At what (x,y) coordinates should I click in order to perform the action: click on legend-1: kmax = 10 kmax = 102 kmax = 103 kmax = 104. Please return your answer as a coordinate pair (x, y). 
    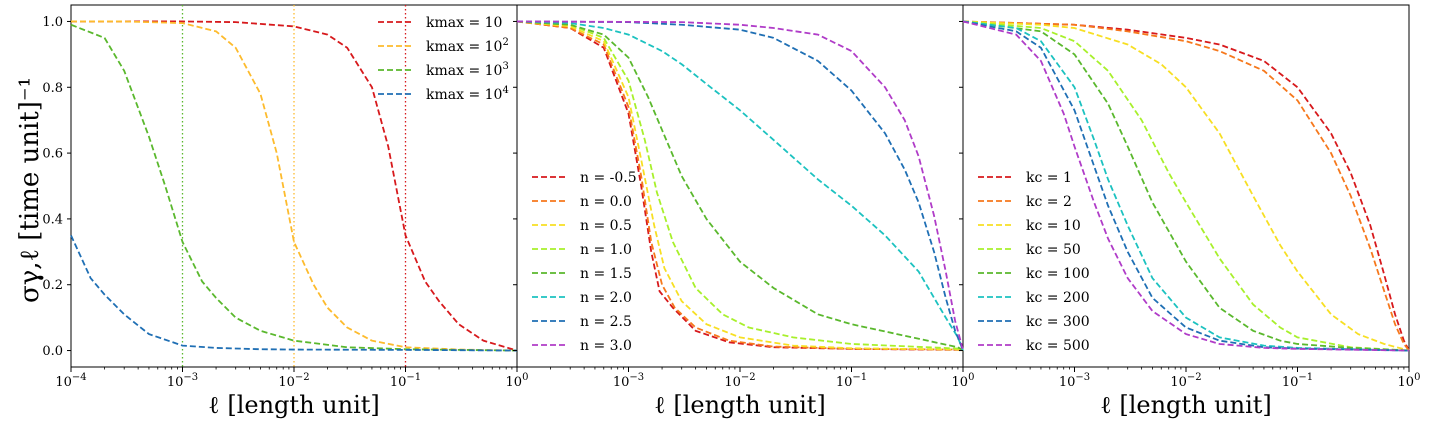
    Looking at the image, I should click on (443, 59).